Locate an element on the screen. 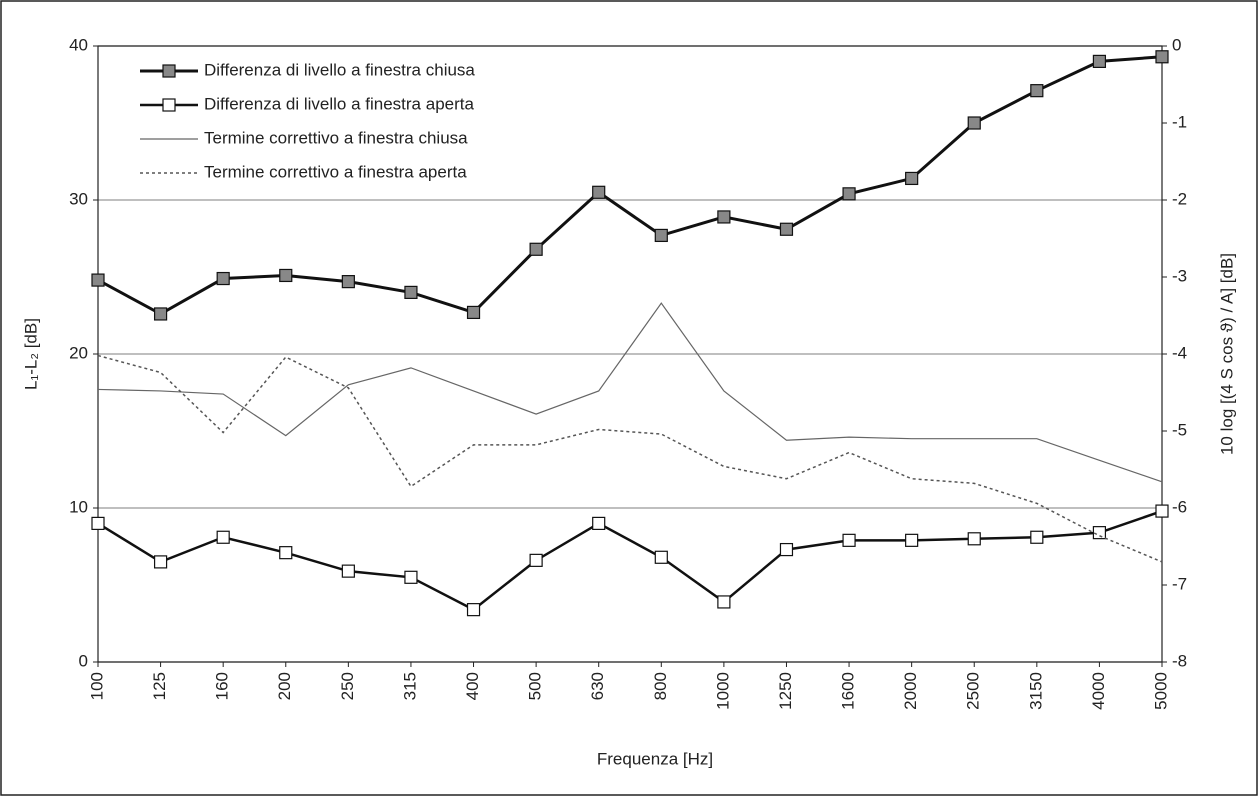  y2-tick-label: -6 is located at coordinates (1179, 506).